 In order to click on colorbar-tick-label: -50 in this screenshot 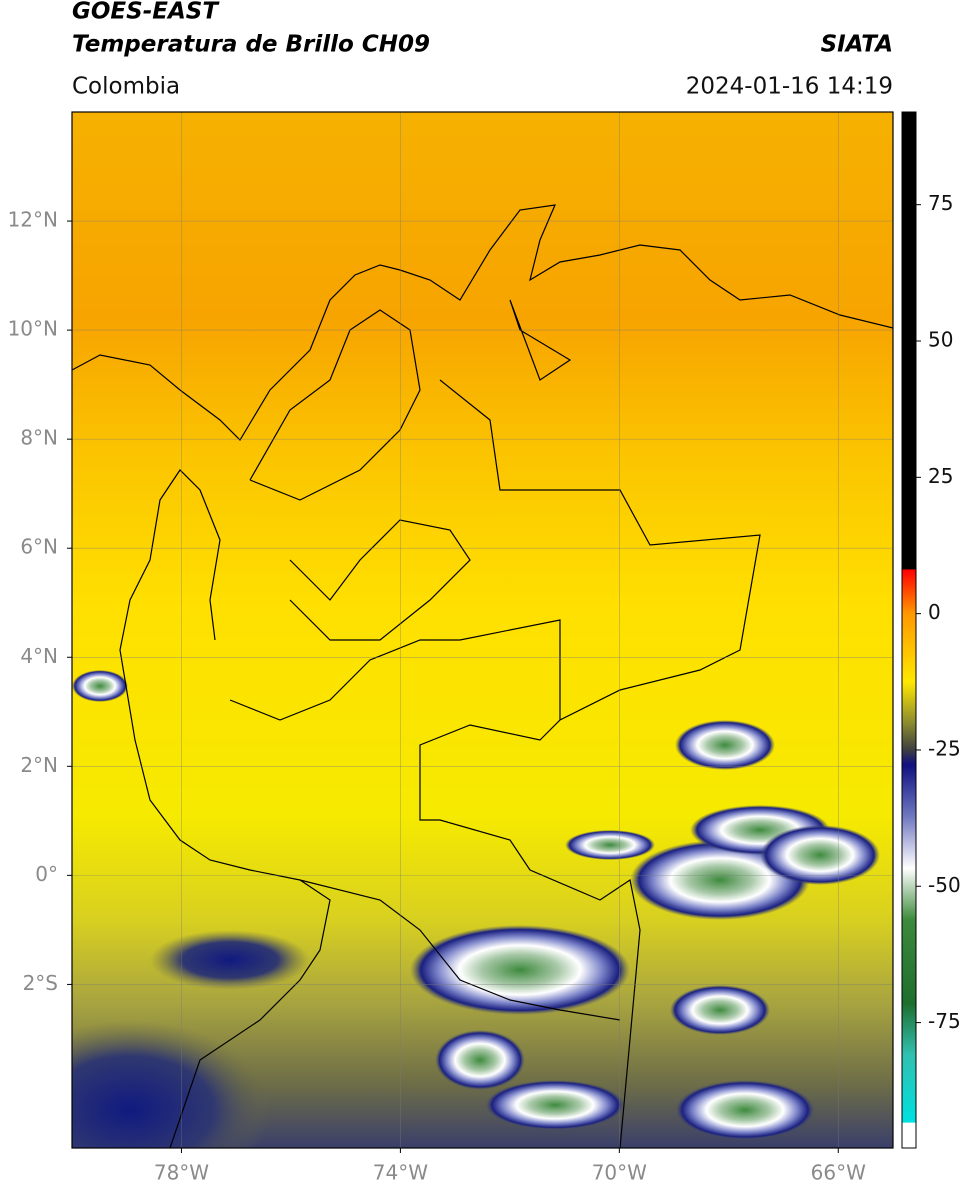, I will do `click(944, 885)`.